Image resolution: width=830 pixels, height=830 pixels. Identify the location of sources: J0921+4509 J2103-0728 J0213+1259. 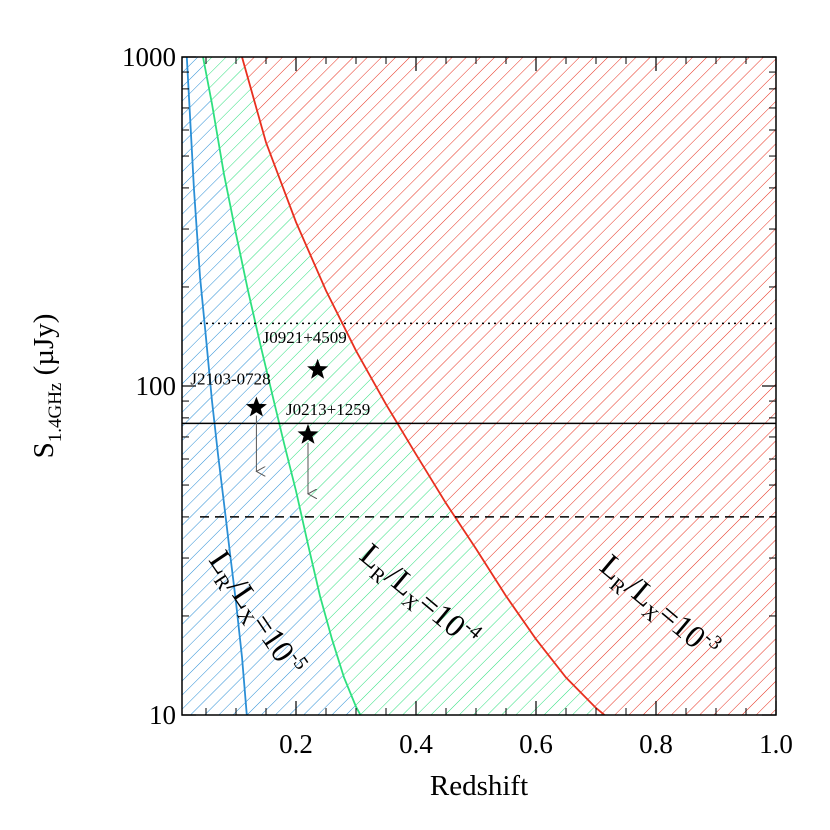
(280, 411).